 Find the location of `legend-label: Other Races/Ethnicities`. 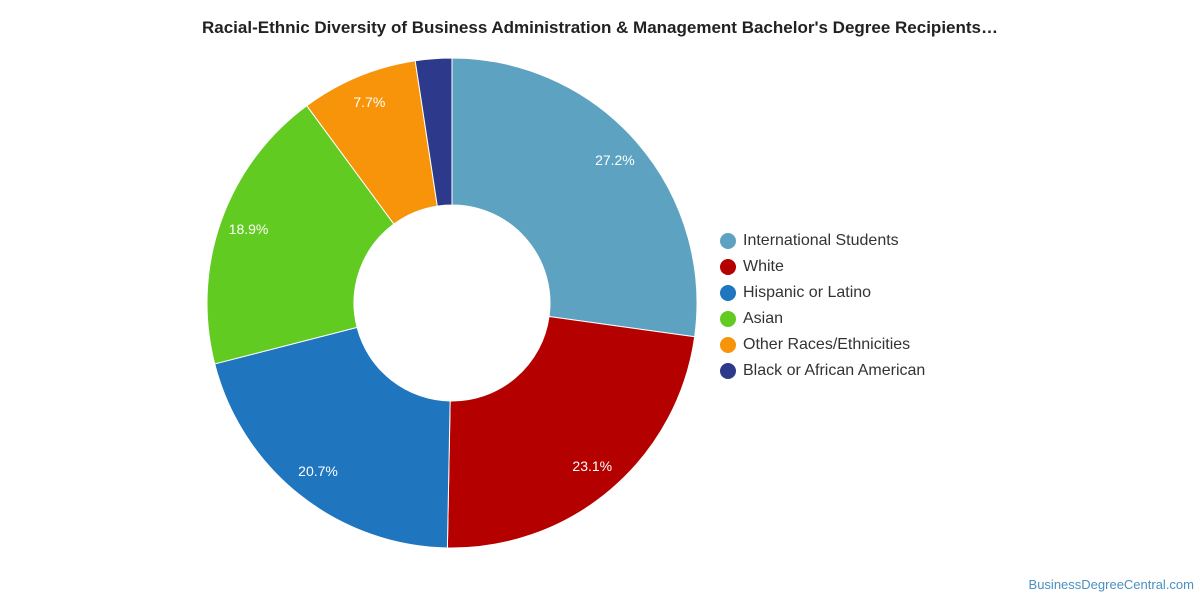

legend-label: Other Races/Ethnicities is located at coordinates (827, 344).